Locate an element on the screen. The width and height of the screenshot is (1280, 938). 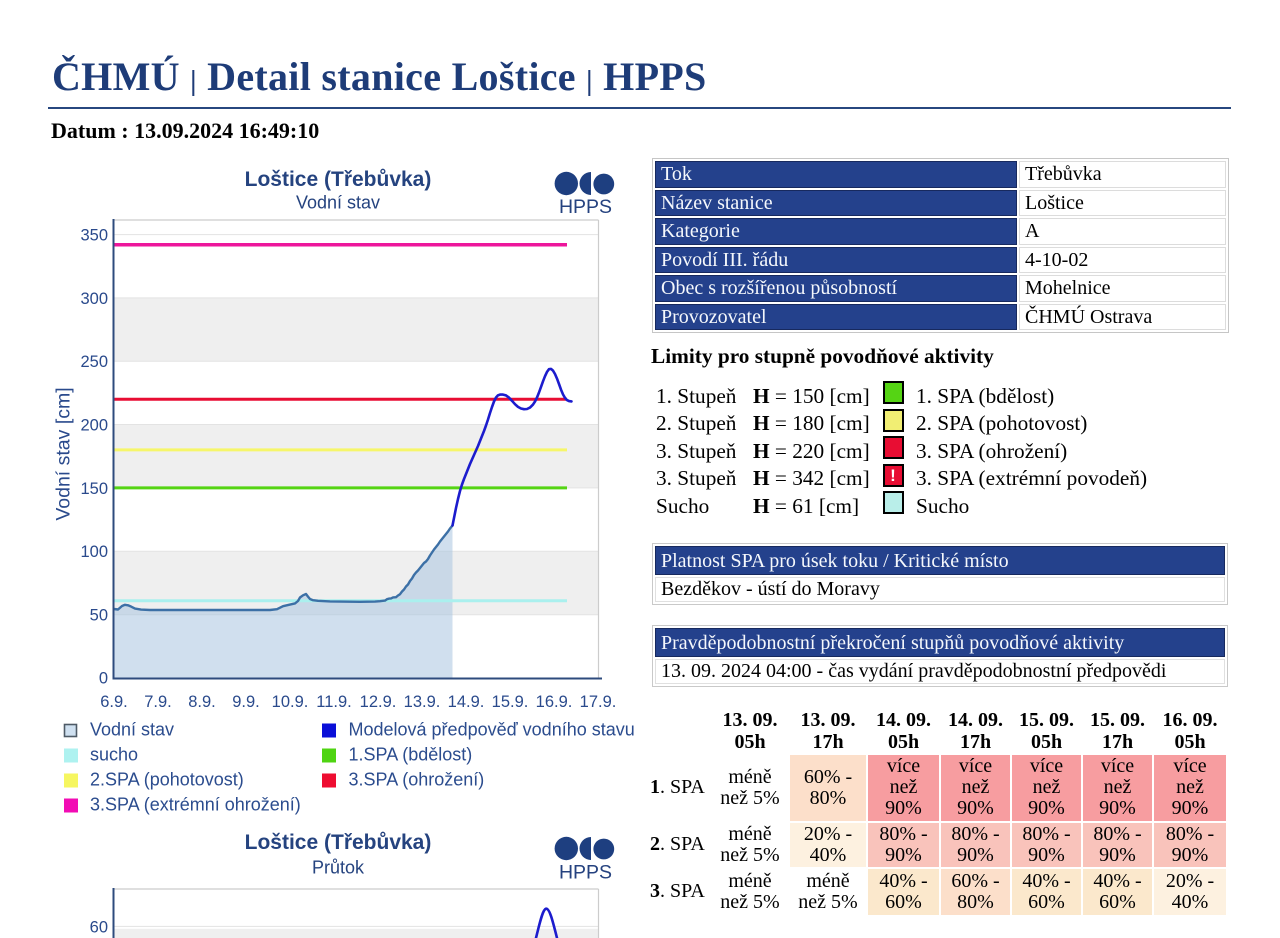
svg-text: 200 is located at coordinates (94, 426).